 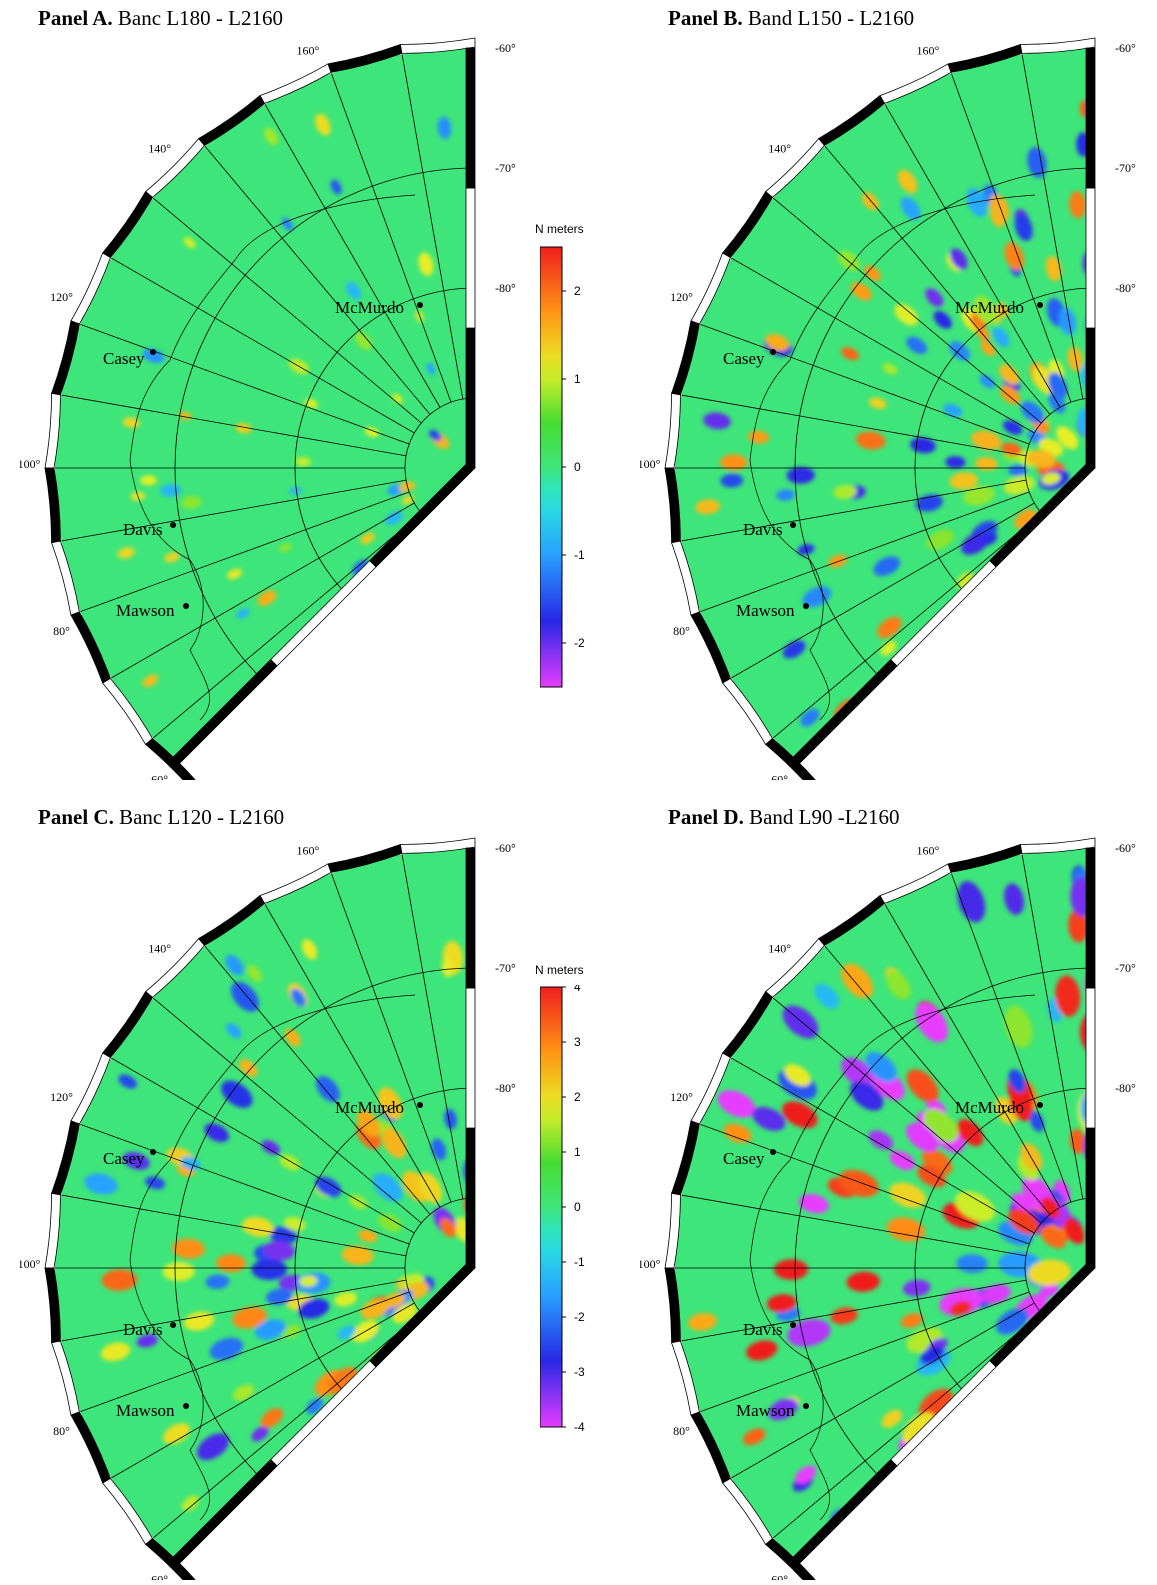 What do you see at coordinates (791, 18) in the screenshot?
I see `panel-b-title: Panel B. Band L150 - L2160` at bounding box center [791, 18].